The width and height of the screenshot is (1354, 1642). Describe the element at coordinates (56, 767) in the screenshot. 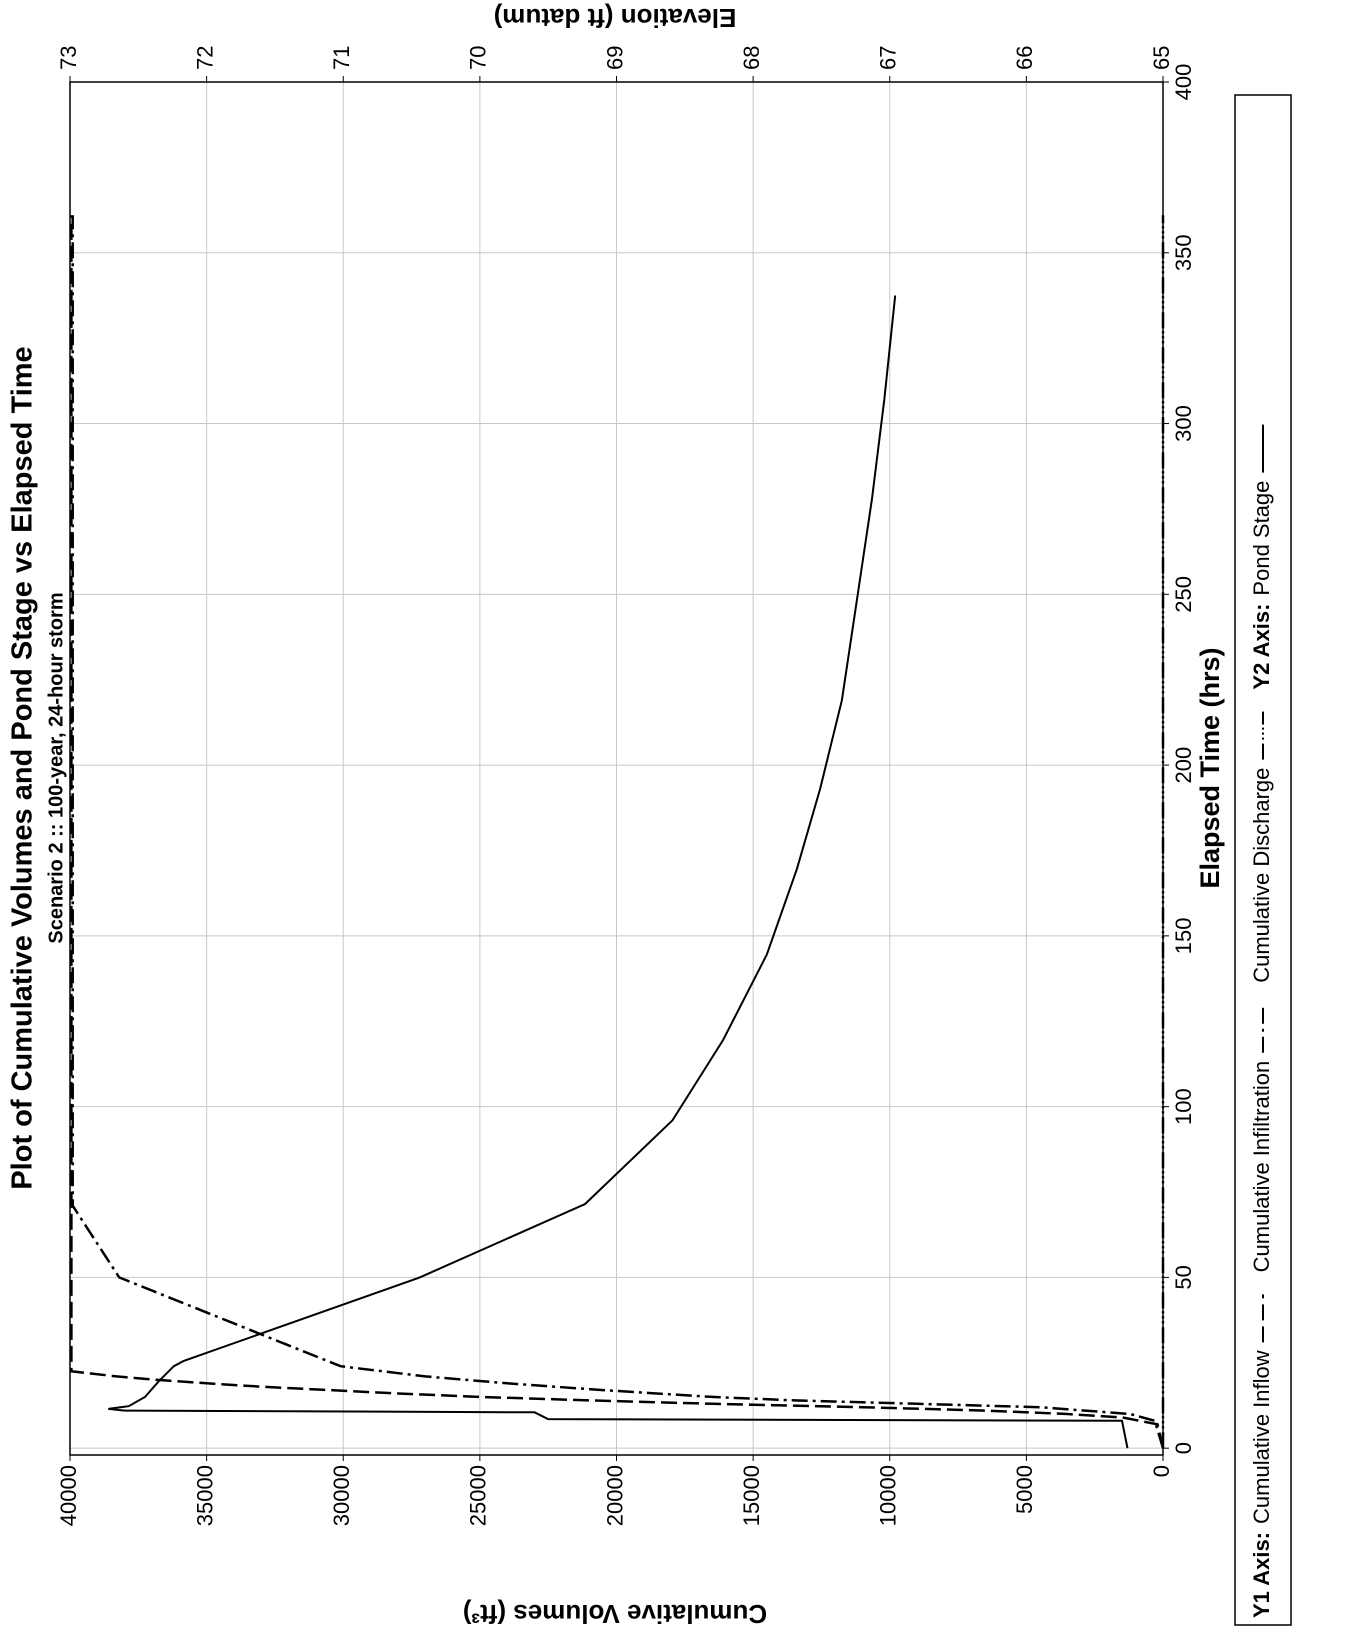

I see `chart-subtitle: Scenario 2 :: 100-year, 24-hour storm` at that location.